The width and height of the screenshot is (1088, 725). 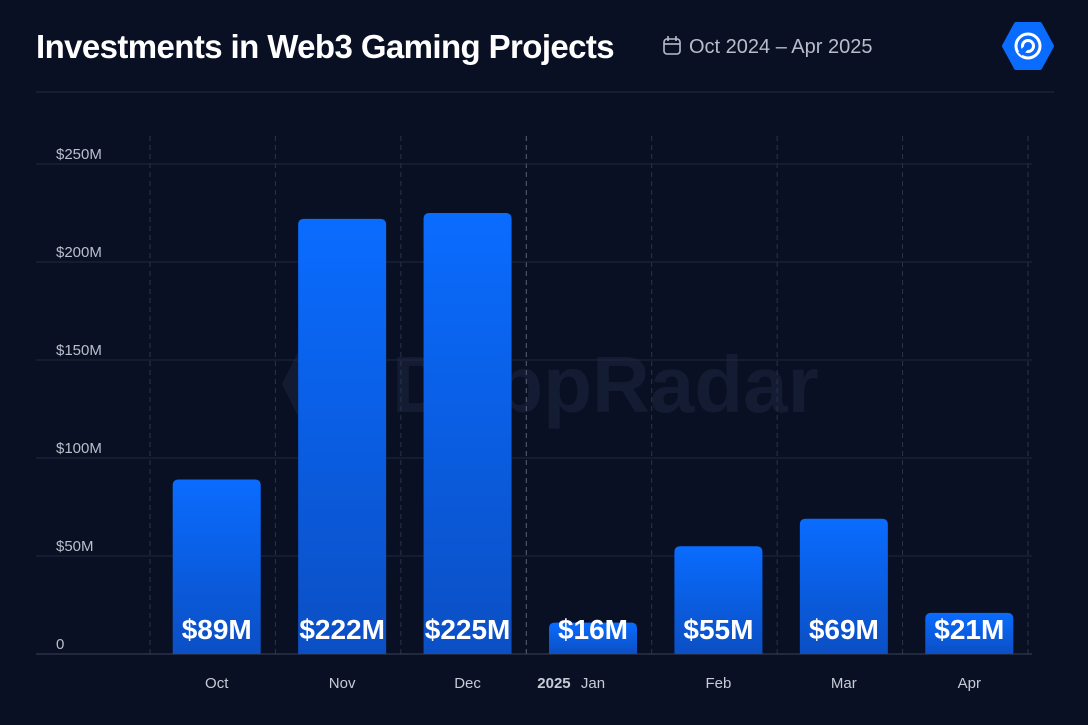 I want to click on y-tick-label: $100M, so click(x=79, y=448).